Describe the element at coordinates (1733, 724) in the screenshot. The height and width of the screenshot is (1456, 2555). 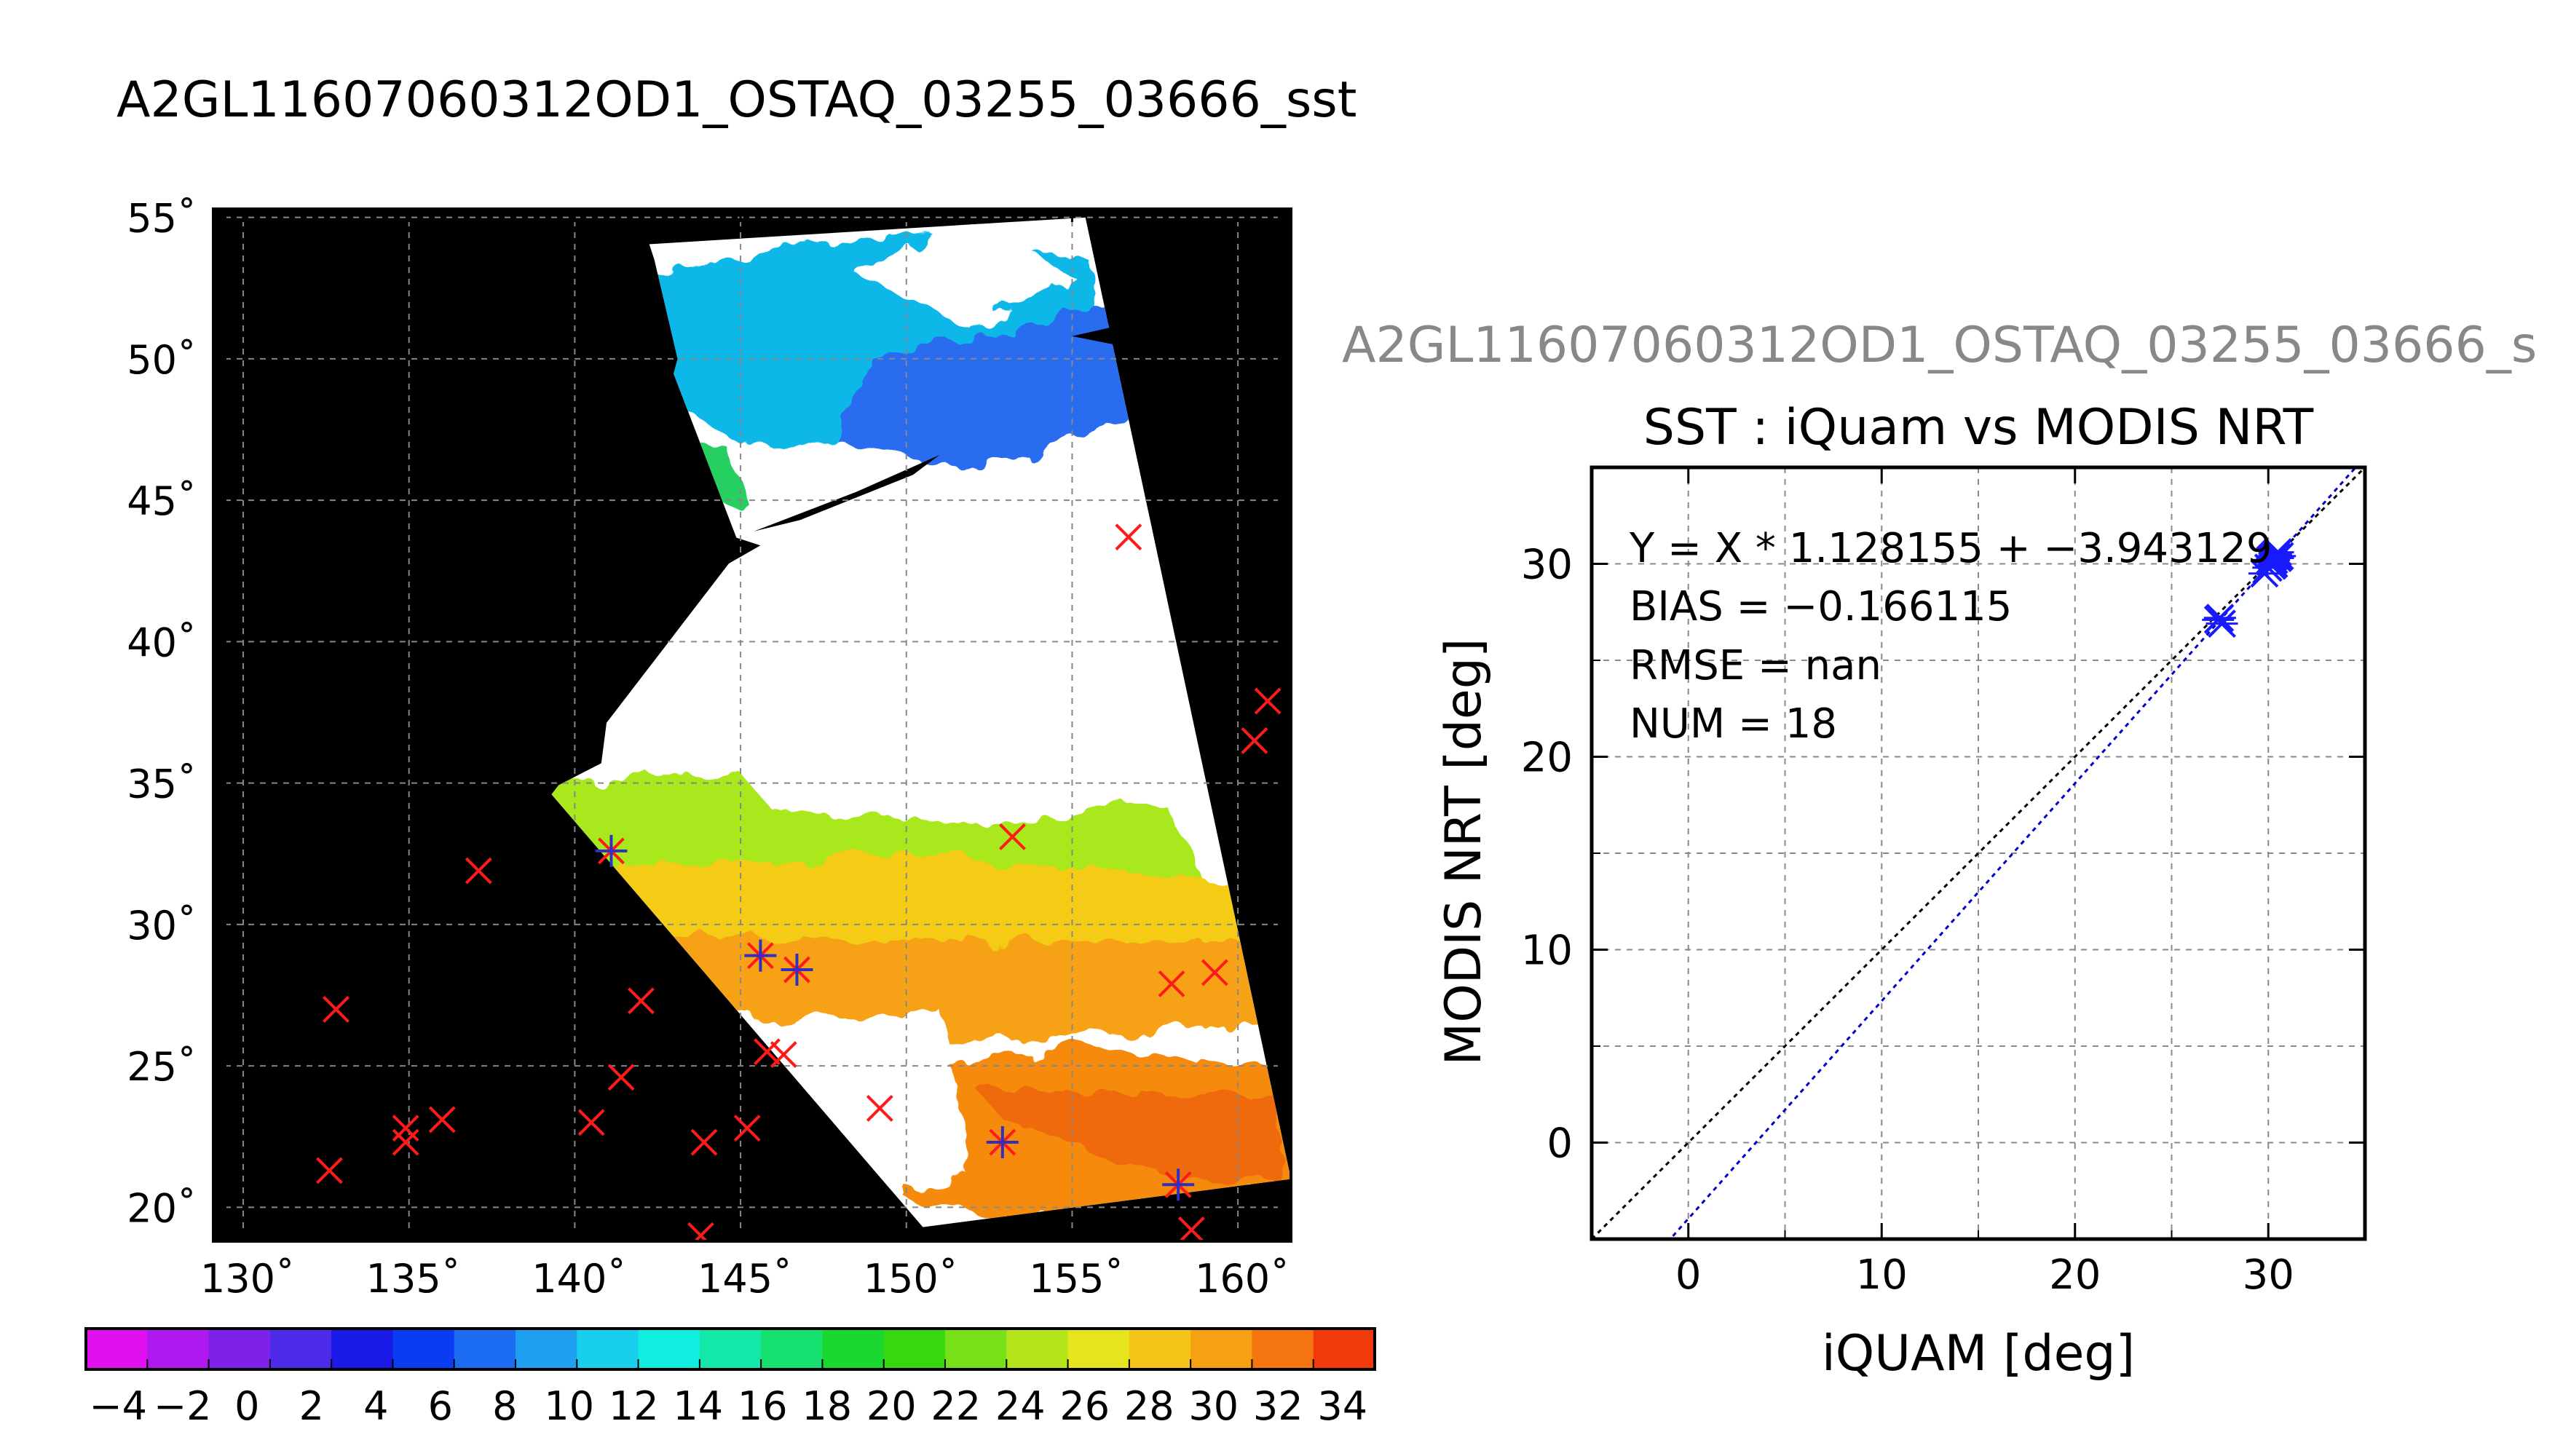
I see `num-label: NUM = 18` at that location.